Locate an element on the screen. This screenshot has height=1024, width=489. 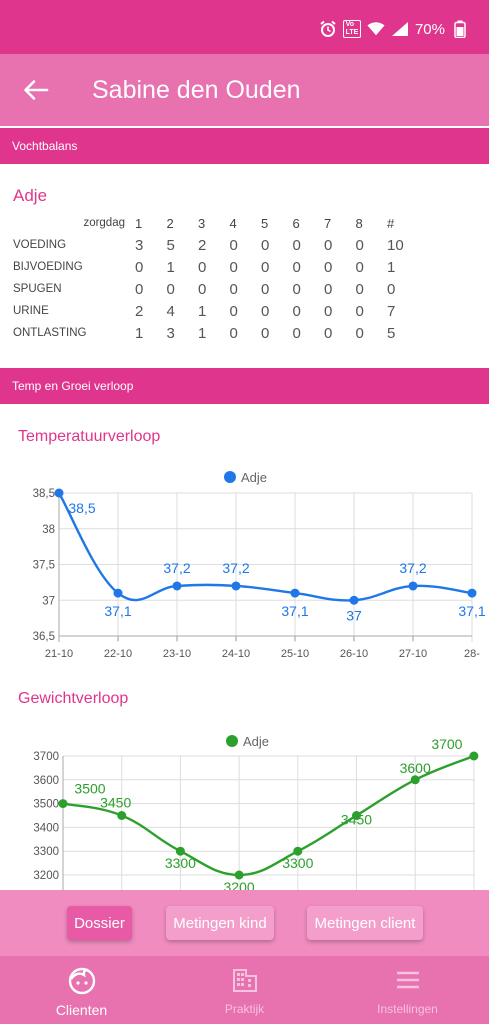
x-tick-label: 27-10 is located at coordinates (413, 654).